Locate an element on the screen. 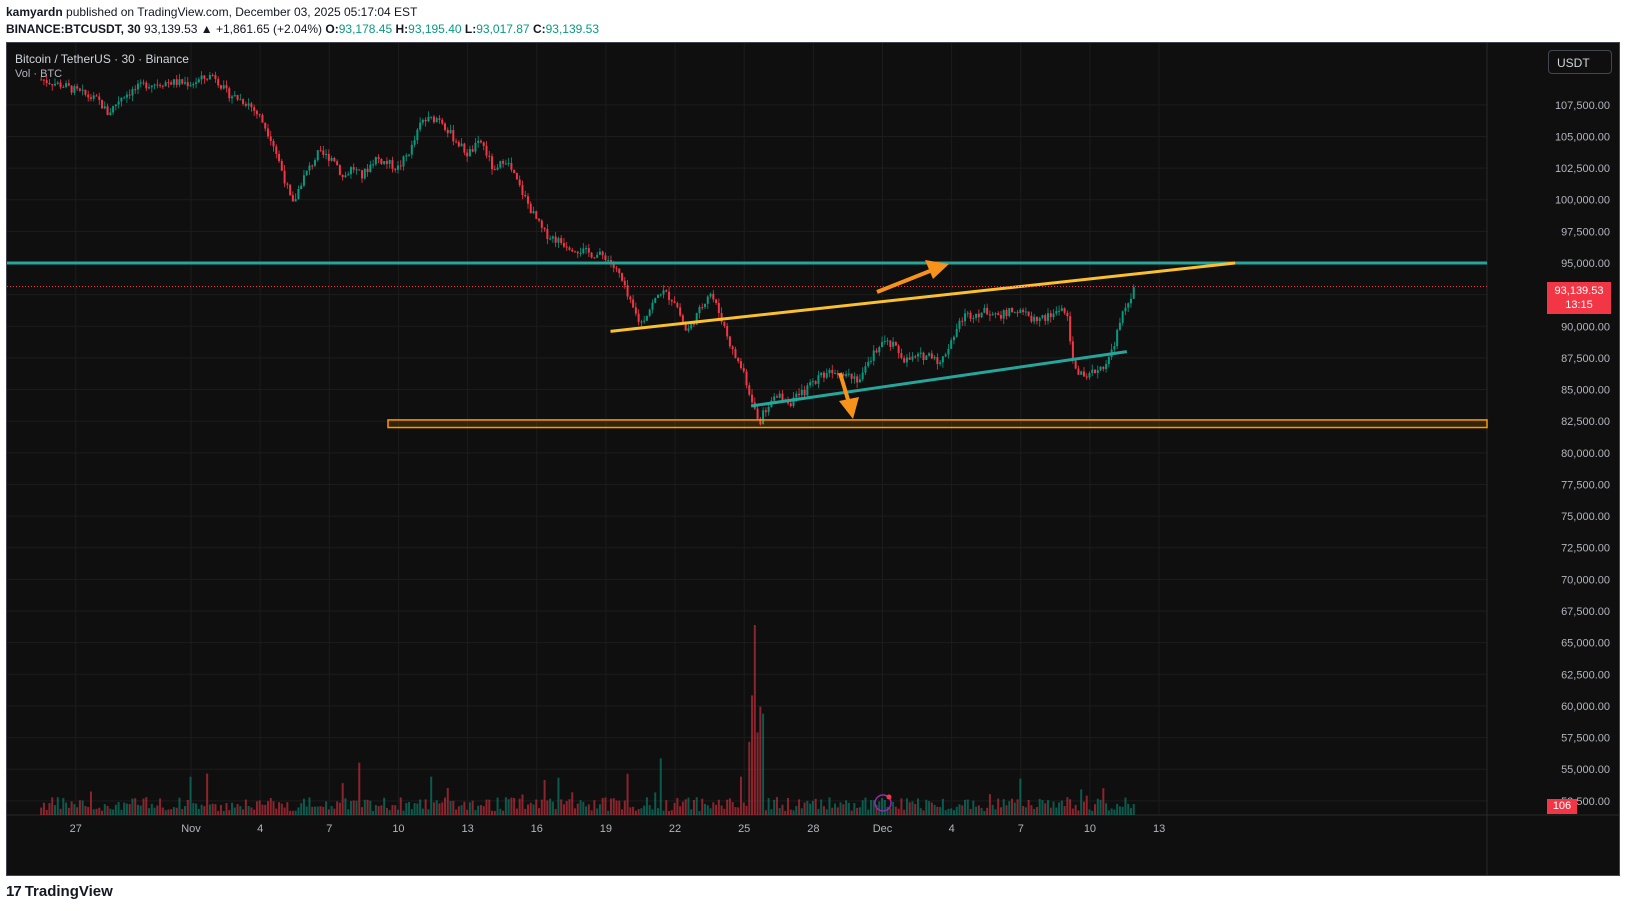  symbol-legend: Bitcoin / TetherUS · 30 · Binance is located at coordinates (102, 59).